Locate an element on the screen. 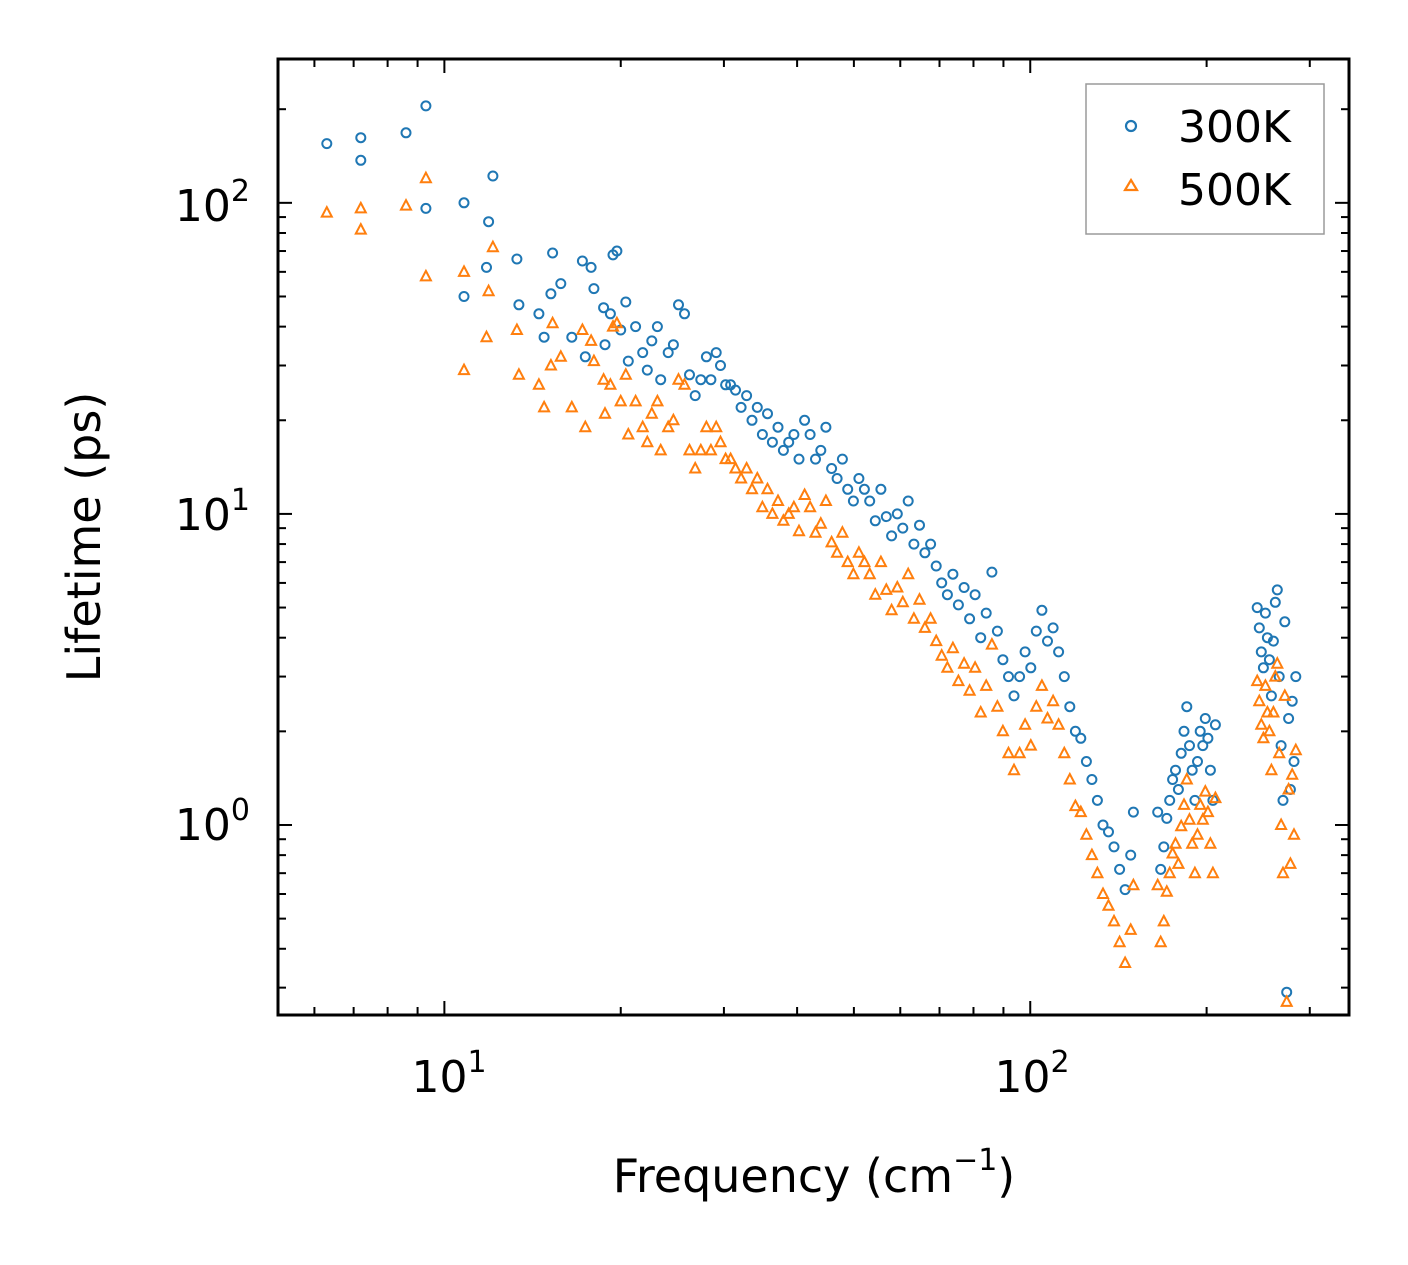  legend-box is located at coordinates (1205, 159).